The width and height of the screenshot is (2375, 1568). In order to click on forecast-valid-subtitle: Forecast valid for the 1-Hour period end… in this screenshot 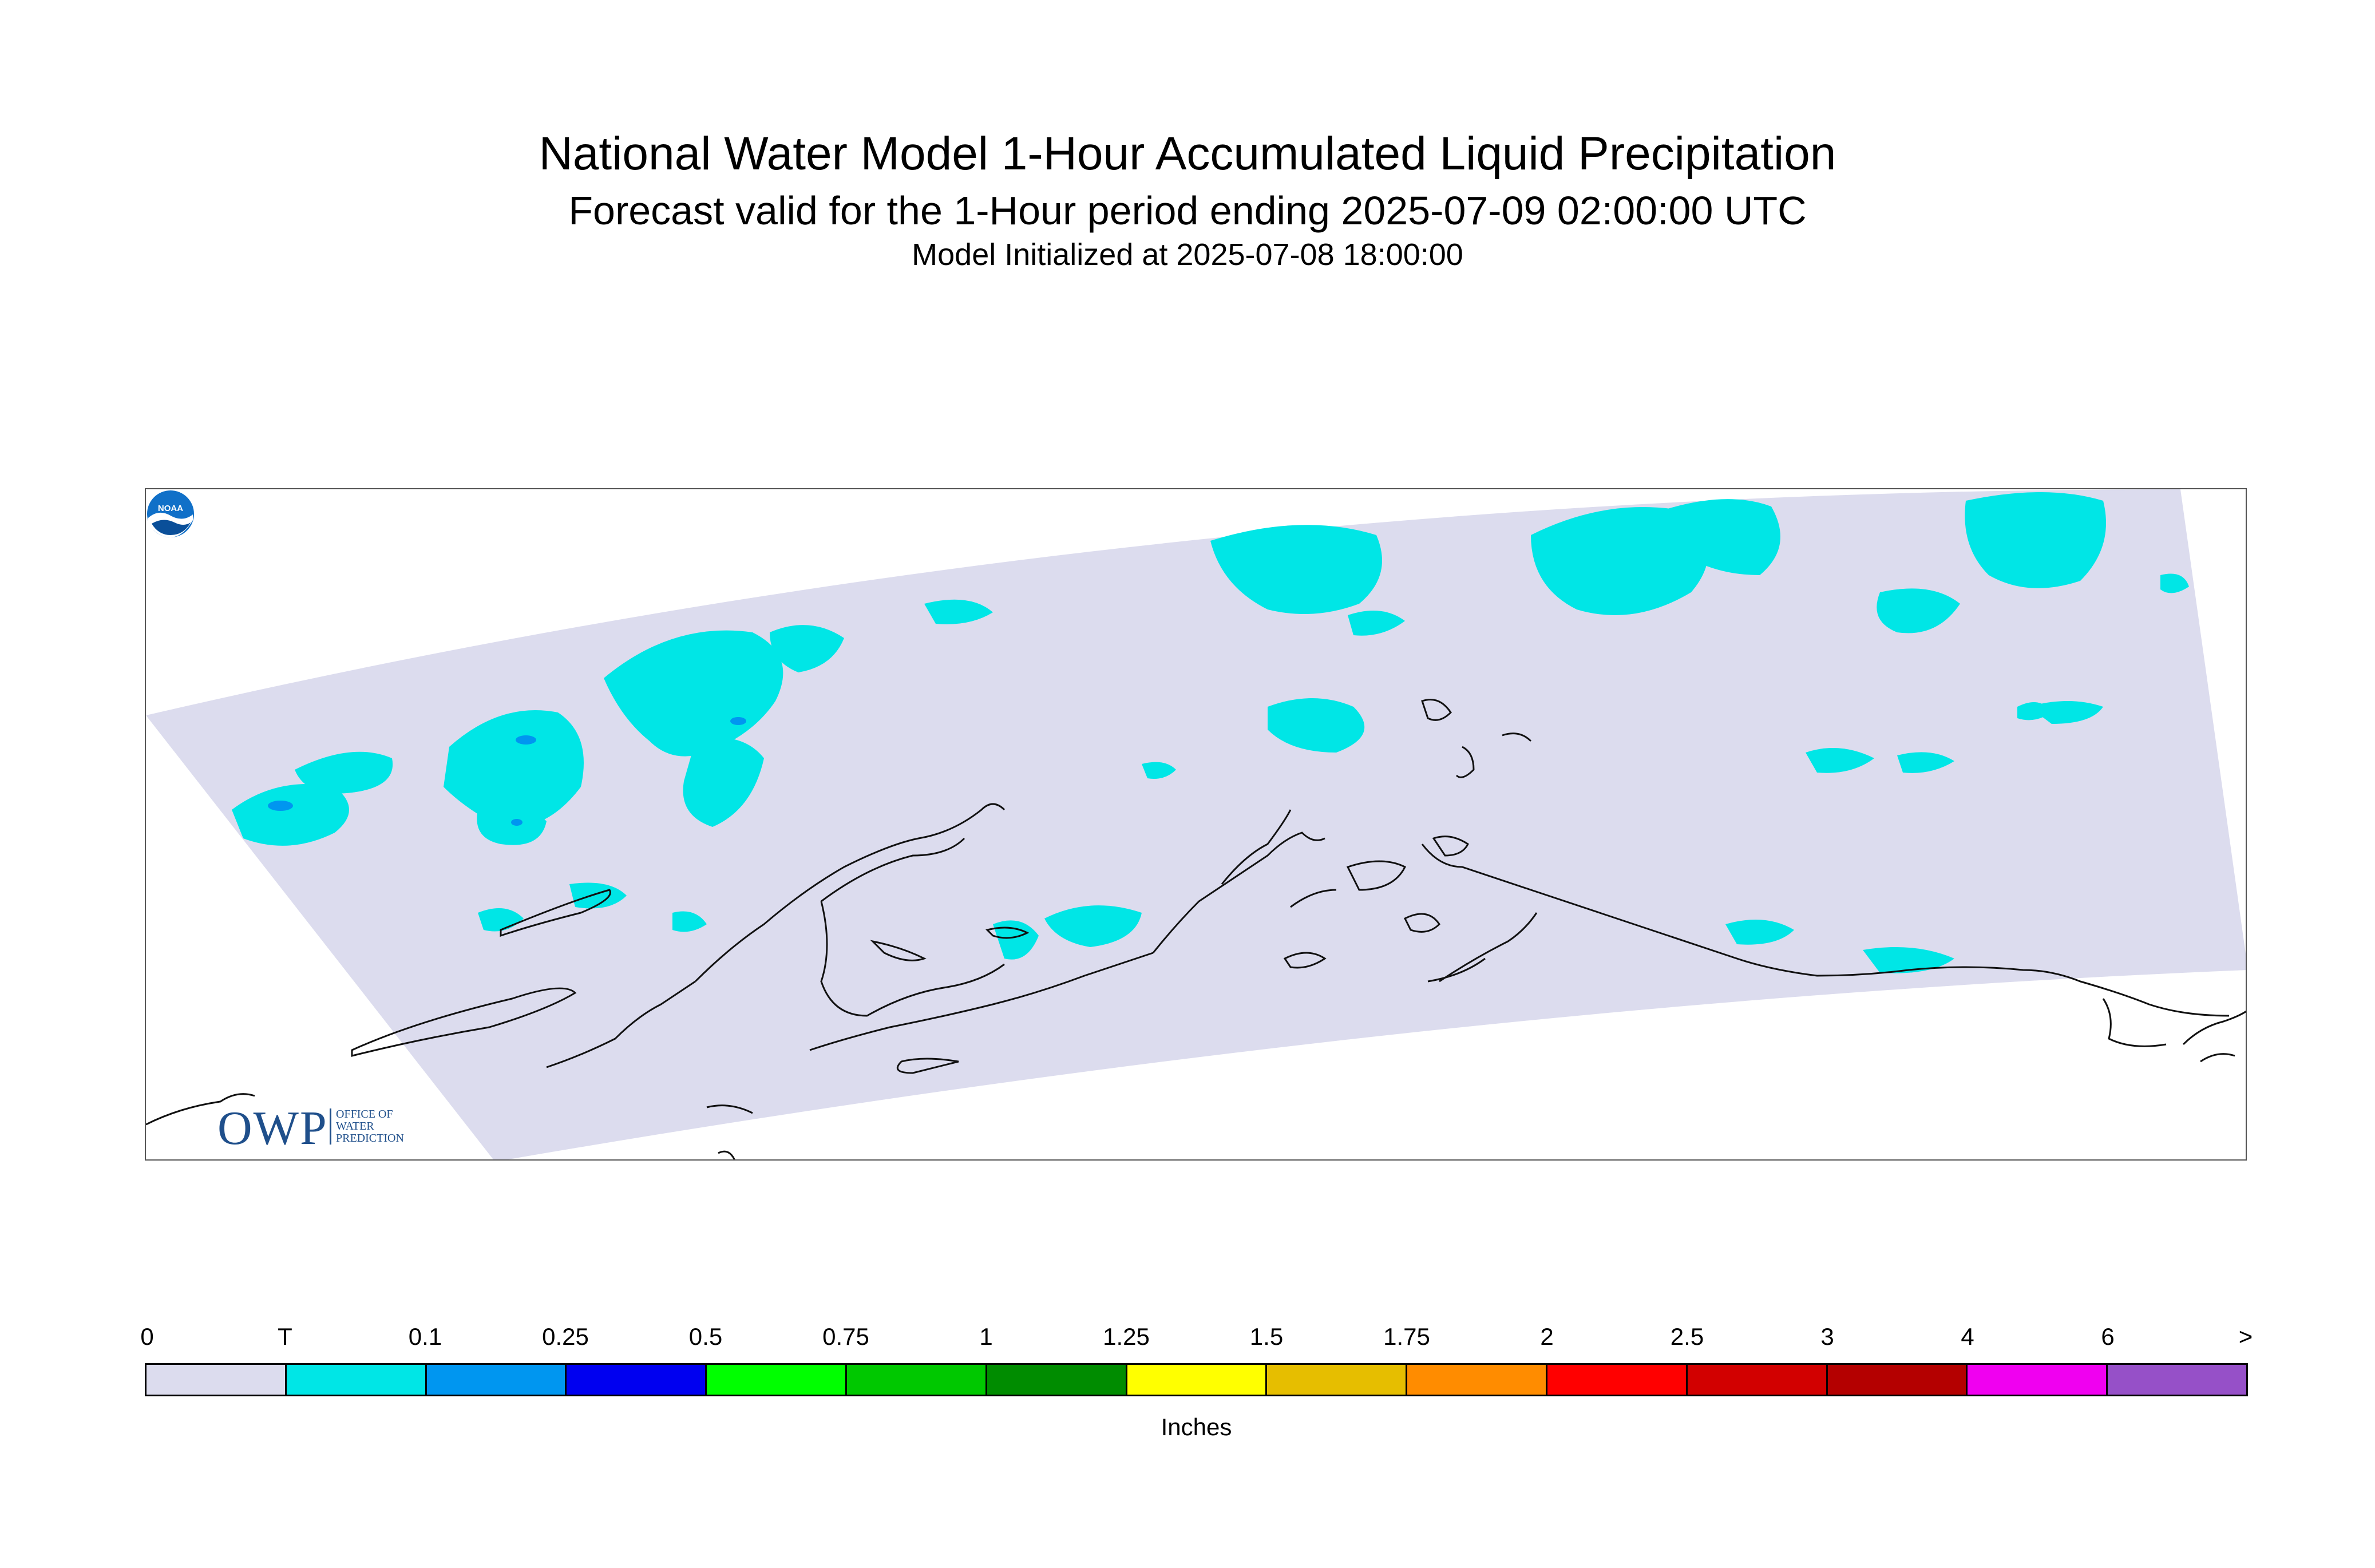, I will do `click(1187, 210)`.